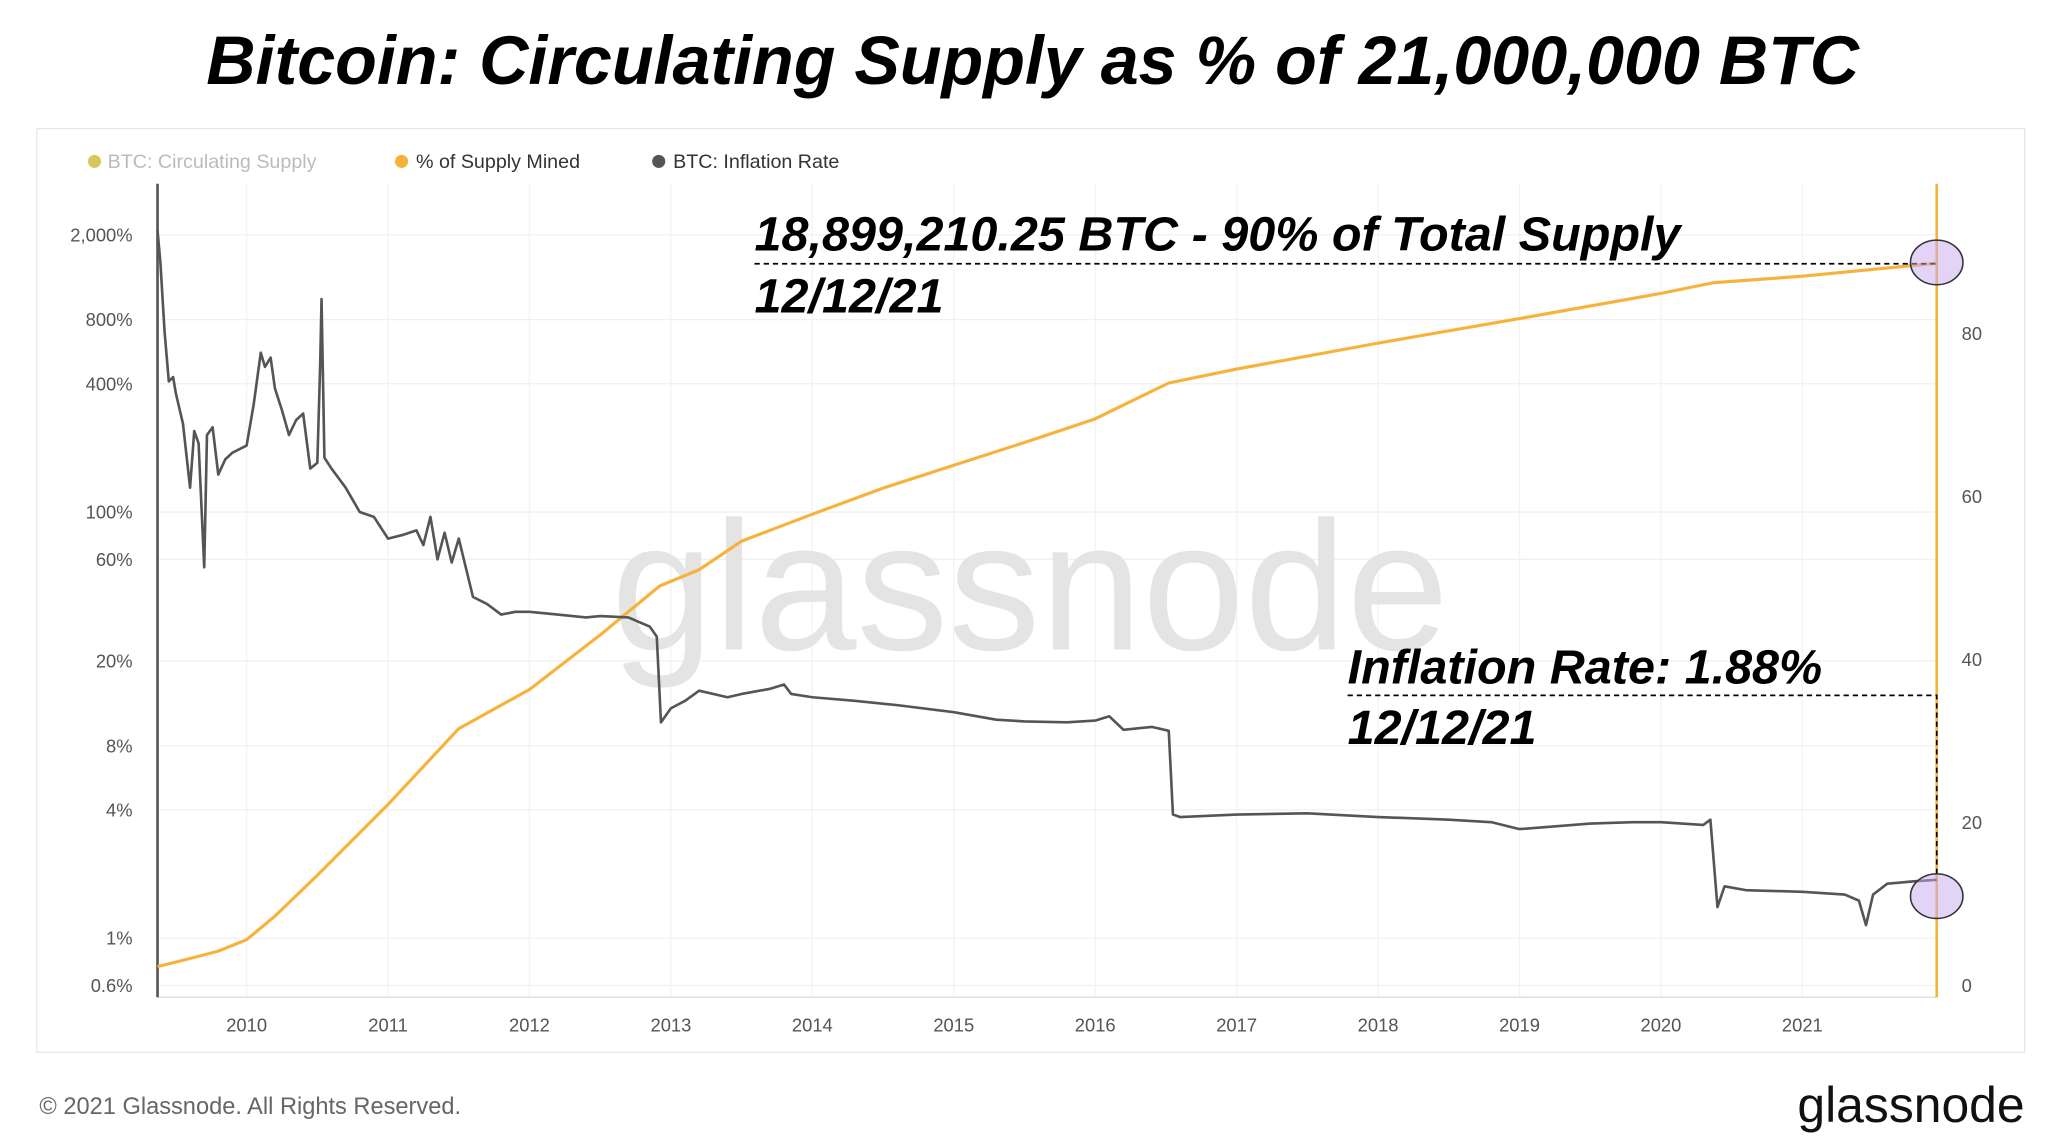 This screenshot has height=1141, width=2047. What do you see at coordinates (812, 1024) in the screenshot?
I see `x-tick-label: 2014` at bounding box center [812, 1024].